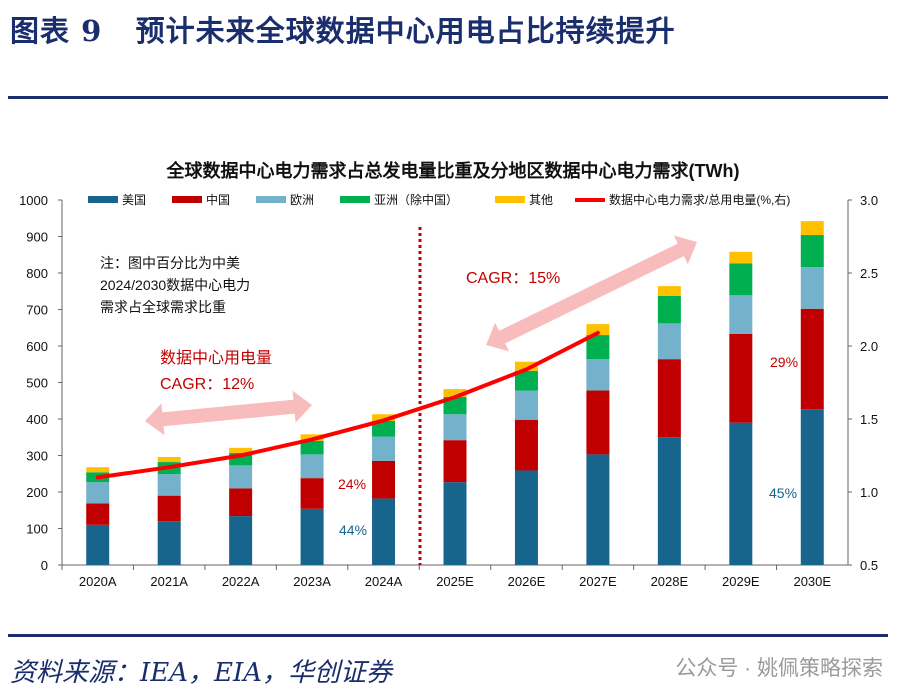 The height and width of the screenshot is (700, 905). Describe the element at coordinates (869, 200) in the screenshot. I see `y2-tick-label: 3.0` at that location.